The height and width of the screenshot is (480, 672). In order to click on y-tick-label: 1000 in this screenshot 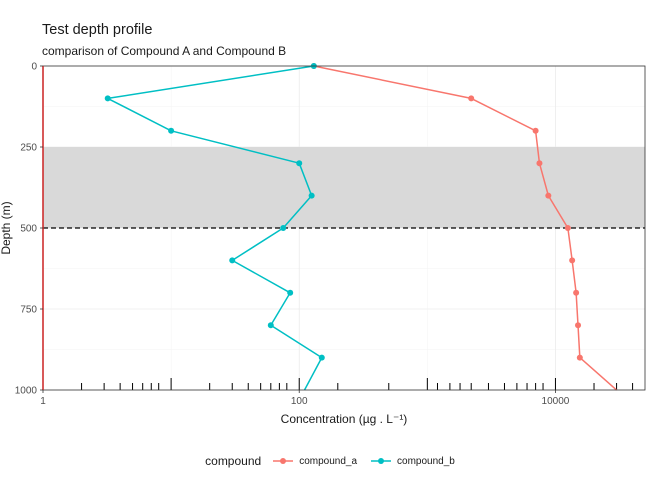, I will do `click(26, 391)`.